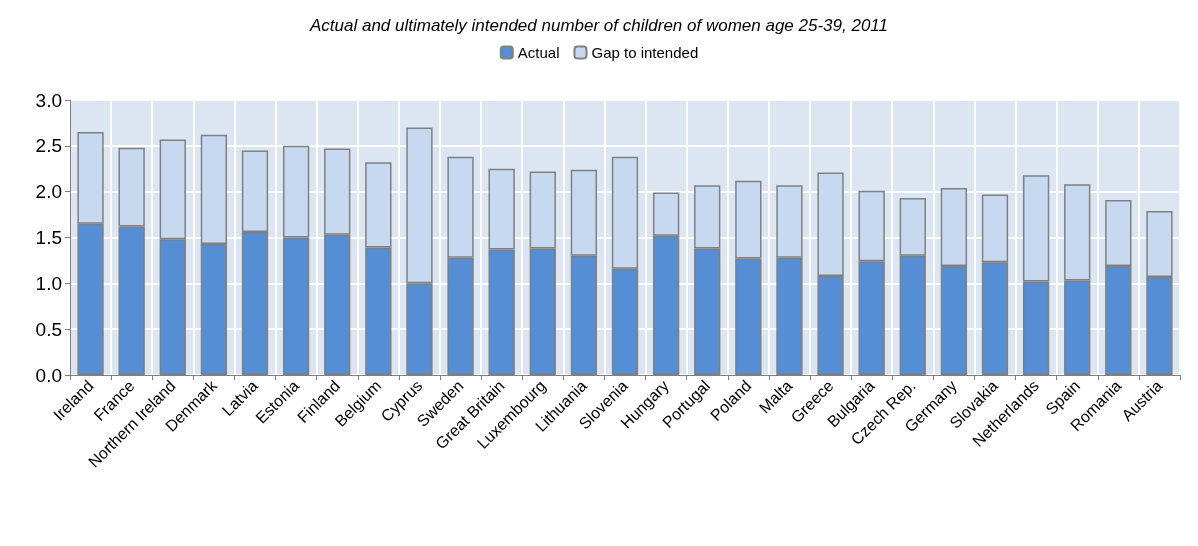 This screenshot has width=1198, height=546. What do you see at coordinates (48, 100) in the screenshot?
I see `y-tick-label: 3.0` at bounding box center [48, 100].